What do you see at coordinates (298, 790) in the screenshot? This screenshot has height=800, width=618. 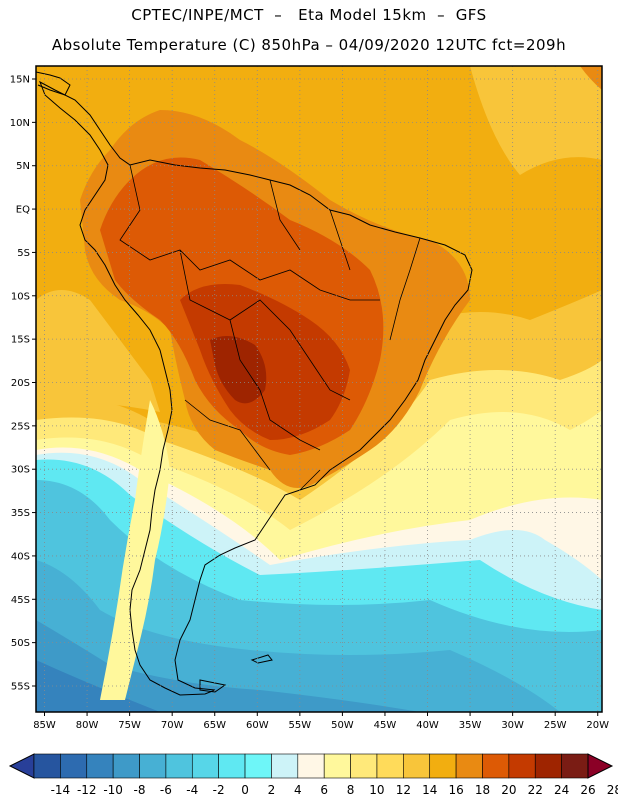 I see `colorbar-label: 4` at bounding box center [298, 790].